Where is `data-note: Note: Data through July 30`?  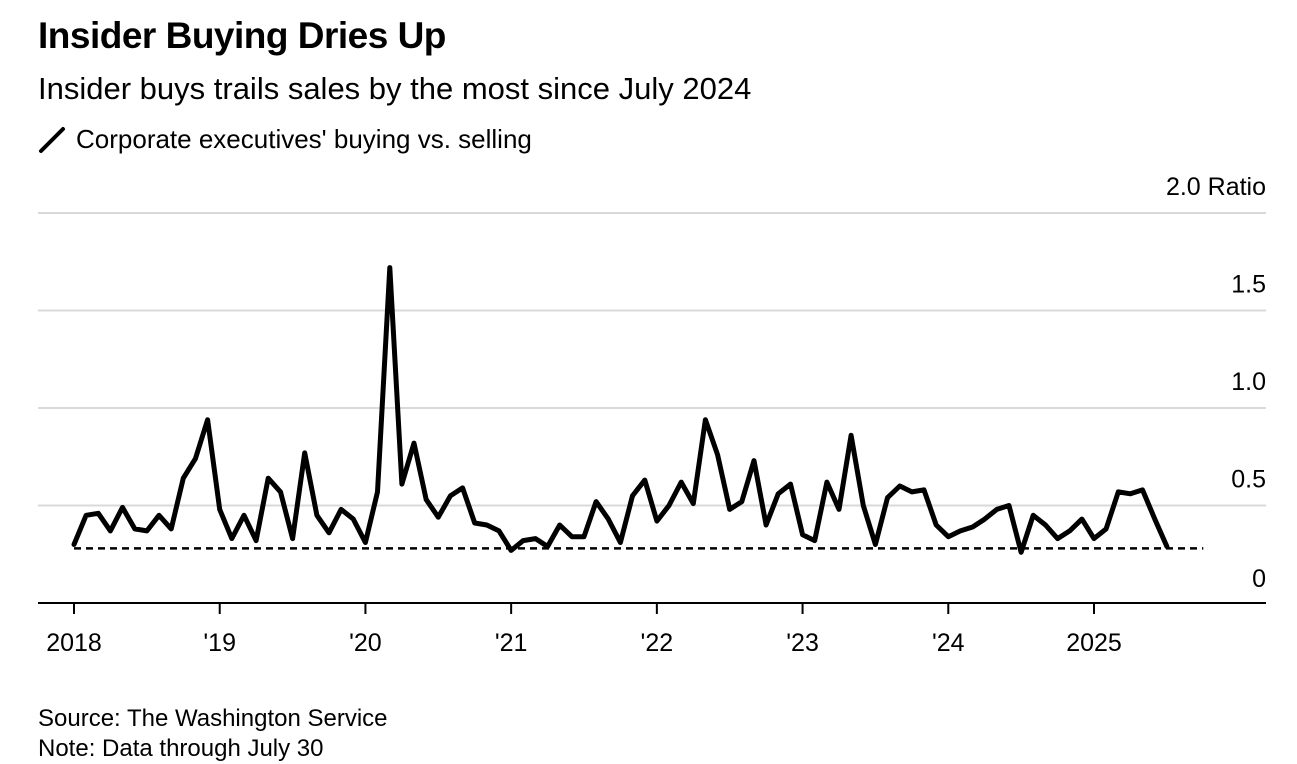
data-note: Note: Data through July 30 is located at coordinates (181, 748).